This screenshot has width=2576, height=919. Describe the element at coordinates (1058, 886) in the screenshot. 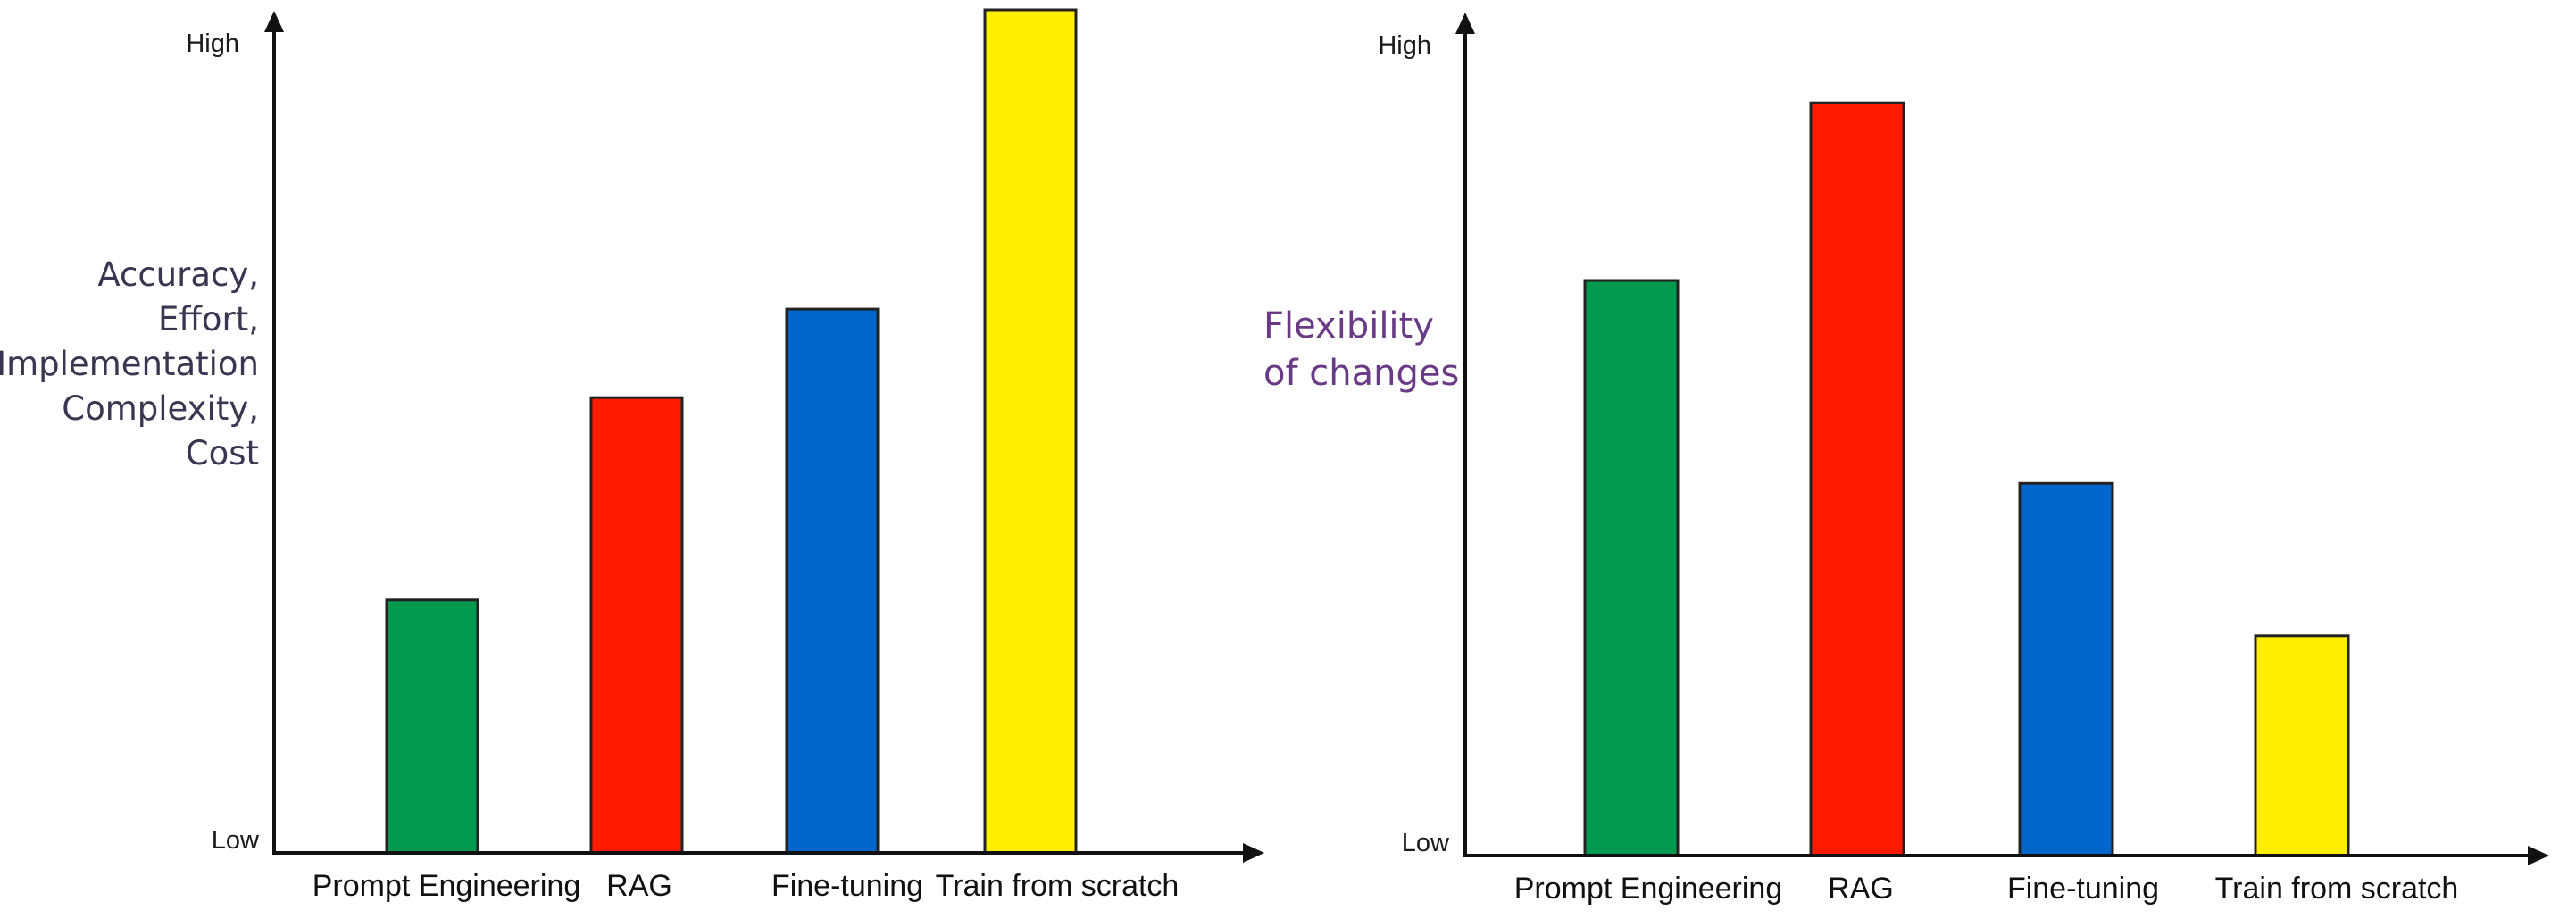

I see `left-category-label-train-from-scratch: Train from scratch` at that location.